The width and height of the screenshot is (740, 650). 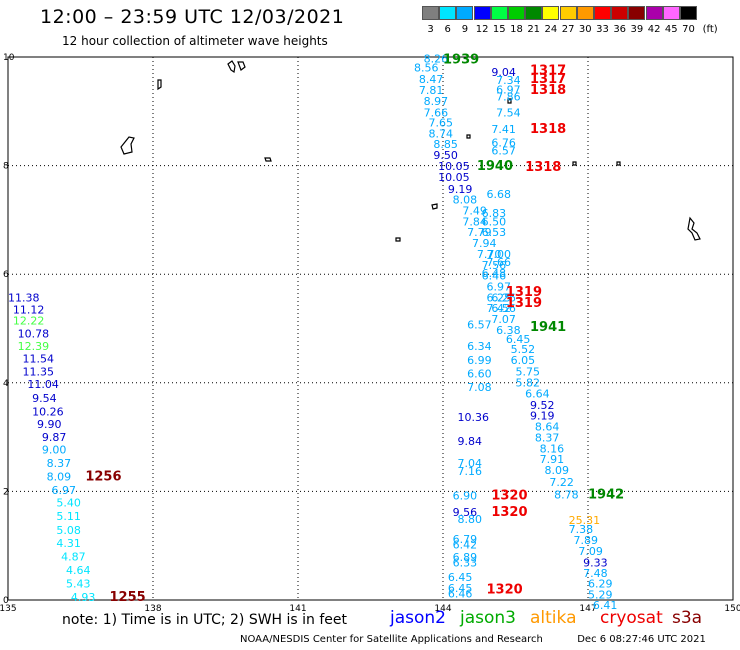 I want to click on wave-height-reading: 7.22, so click(x=561, y=482).